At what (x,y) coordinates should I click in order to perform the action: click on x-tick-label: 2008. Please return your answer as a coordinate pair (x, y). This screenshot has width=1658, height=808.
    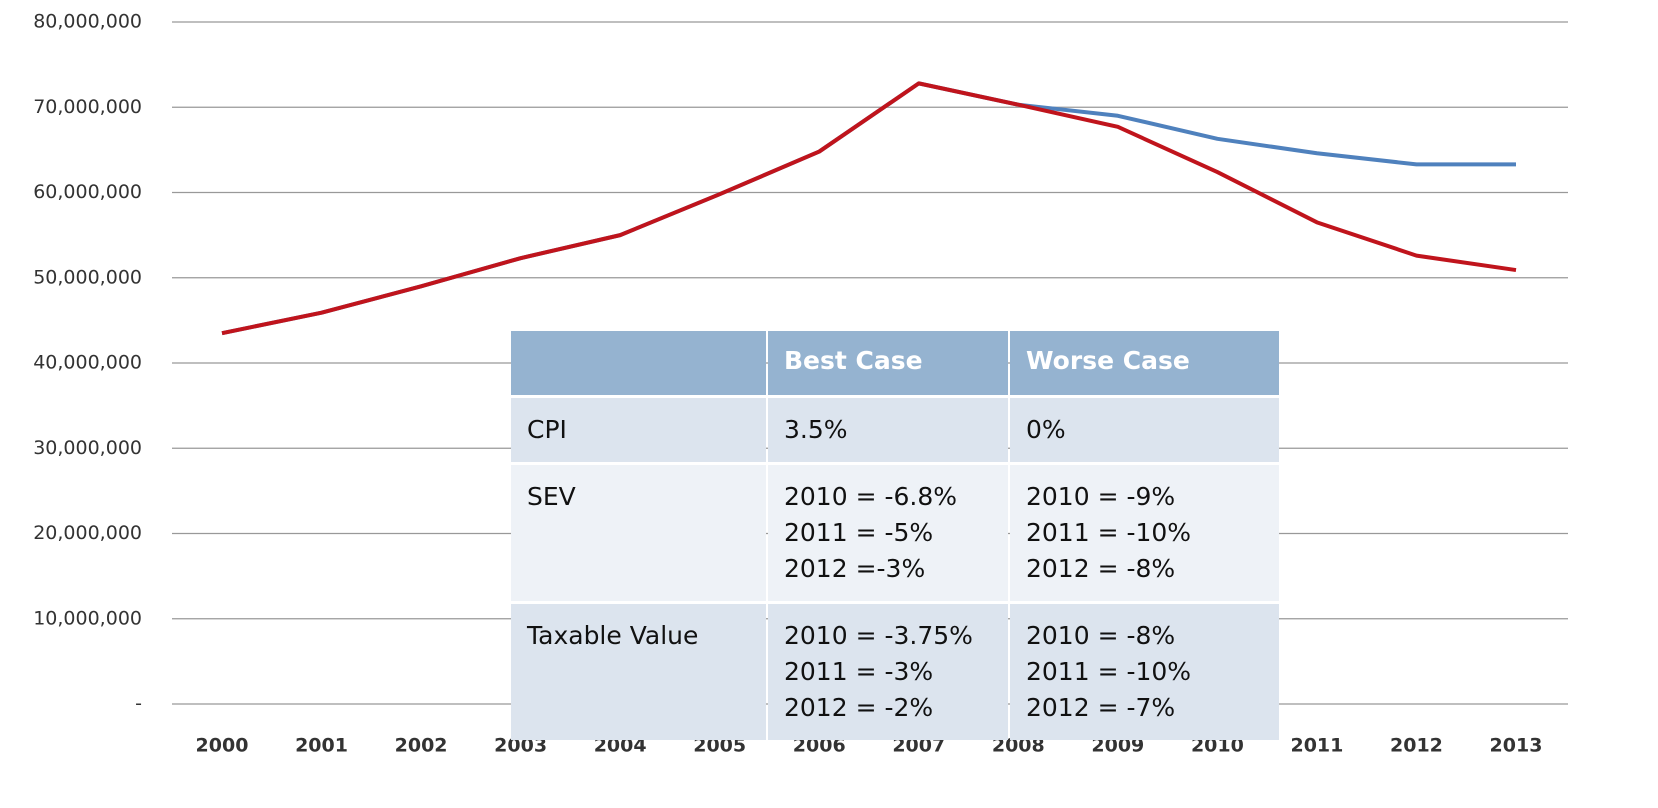
    Looking at the image, I should click on (1018, 746).